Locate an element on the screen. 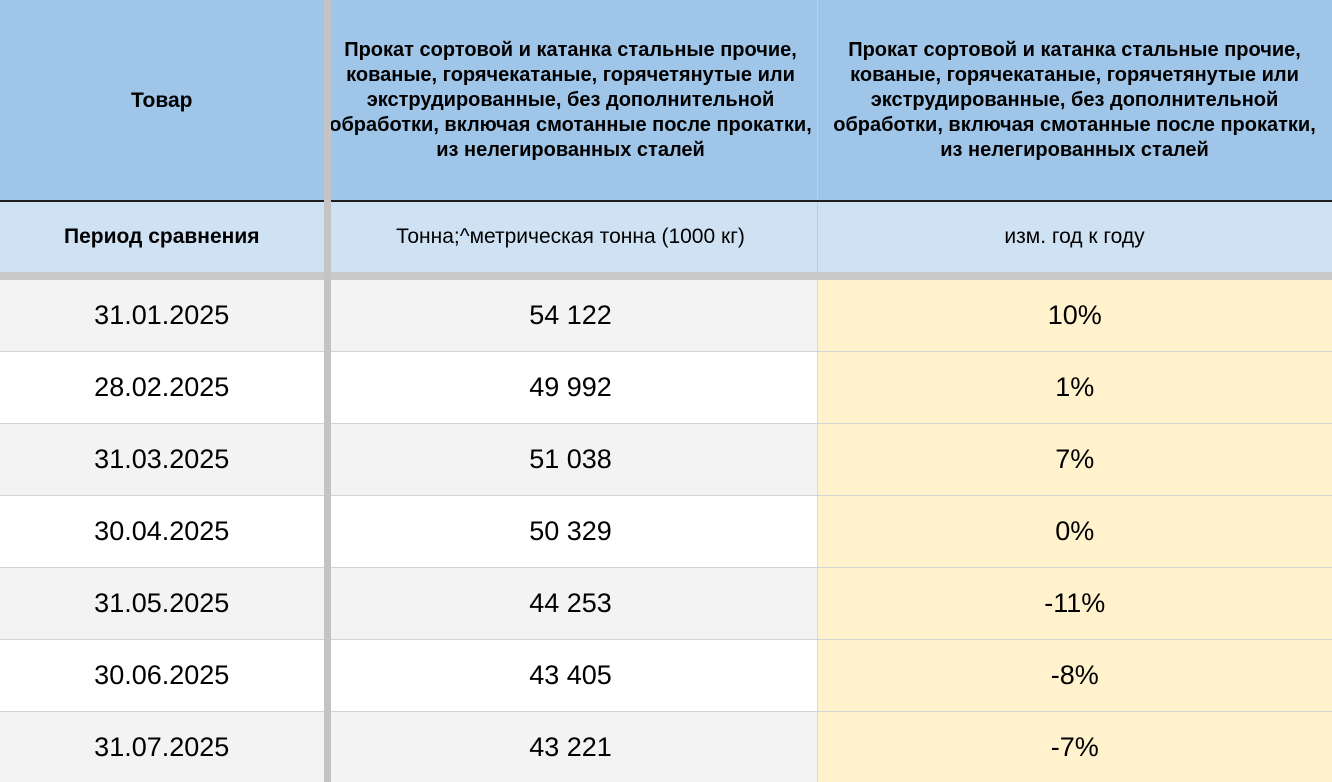  change-cell: 10% is located at coordinates (1074, 316).